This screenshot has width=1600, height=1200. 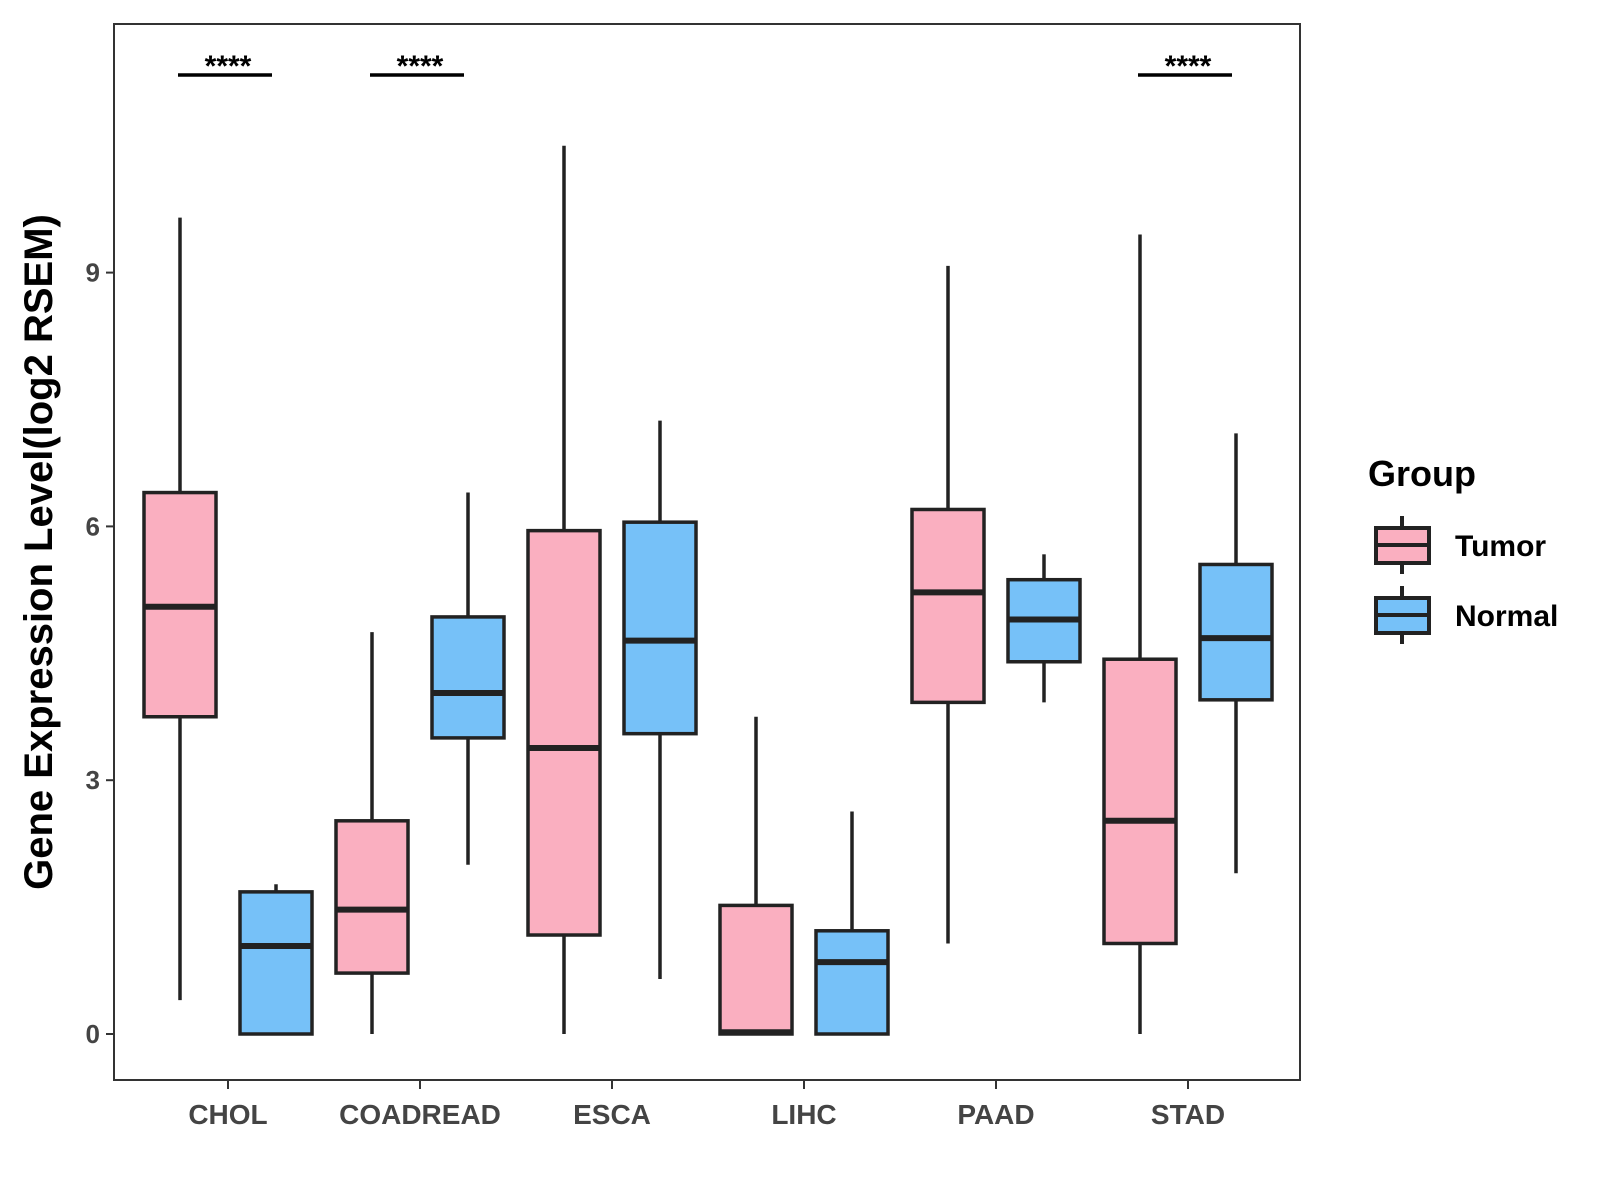 What do you see at coordinates (93, 780) in the screenshot?
I see `y-tick-label: 3` at bounding box center [93, 780].